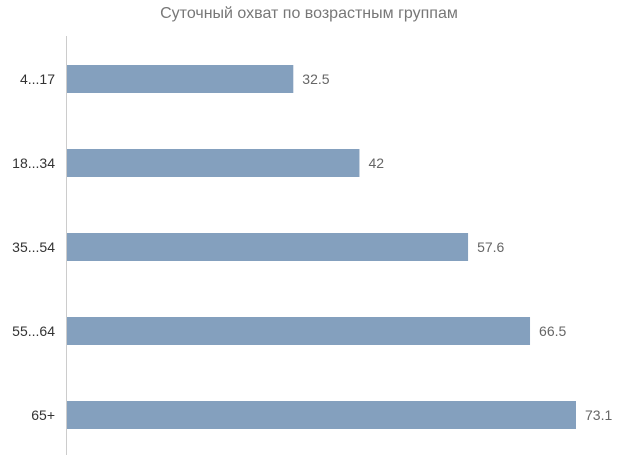  What do you see at coordinates (37, 79) in the screenshot?
I see `category-label-0: 4...17` at bounding box center [37, 79].